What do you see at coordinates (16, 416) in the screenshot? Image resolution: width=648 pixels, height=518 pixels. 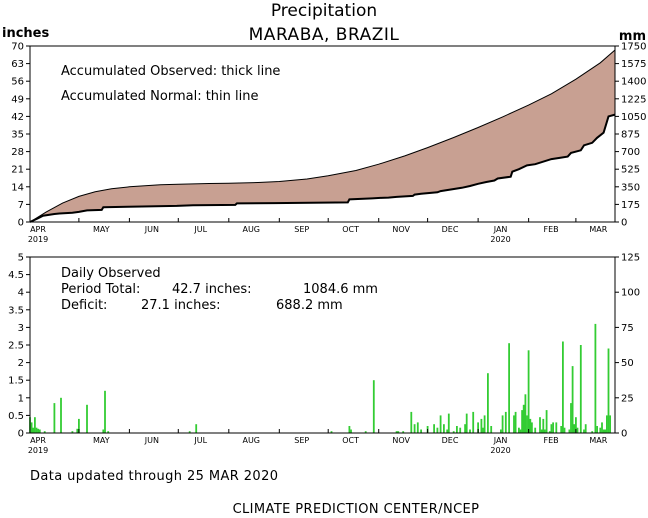 I see `tick-label: 0.5` at bounding box center [16, 416].